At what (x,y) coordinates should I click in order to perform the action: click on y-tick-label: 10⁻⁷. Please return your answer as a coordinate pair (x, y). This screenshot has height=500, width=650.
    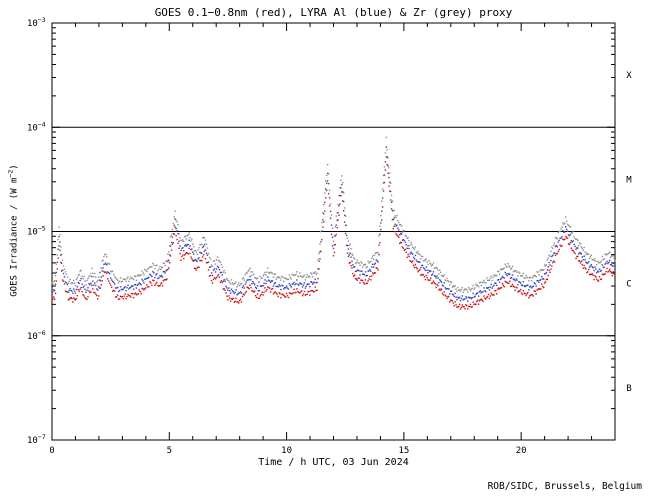
    Looking at the image, I should click on (36, 439).